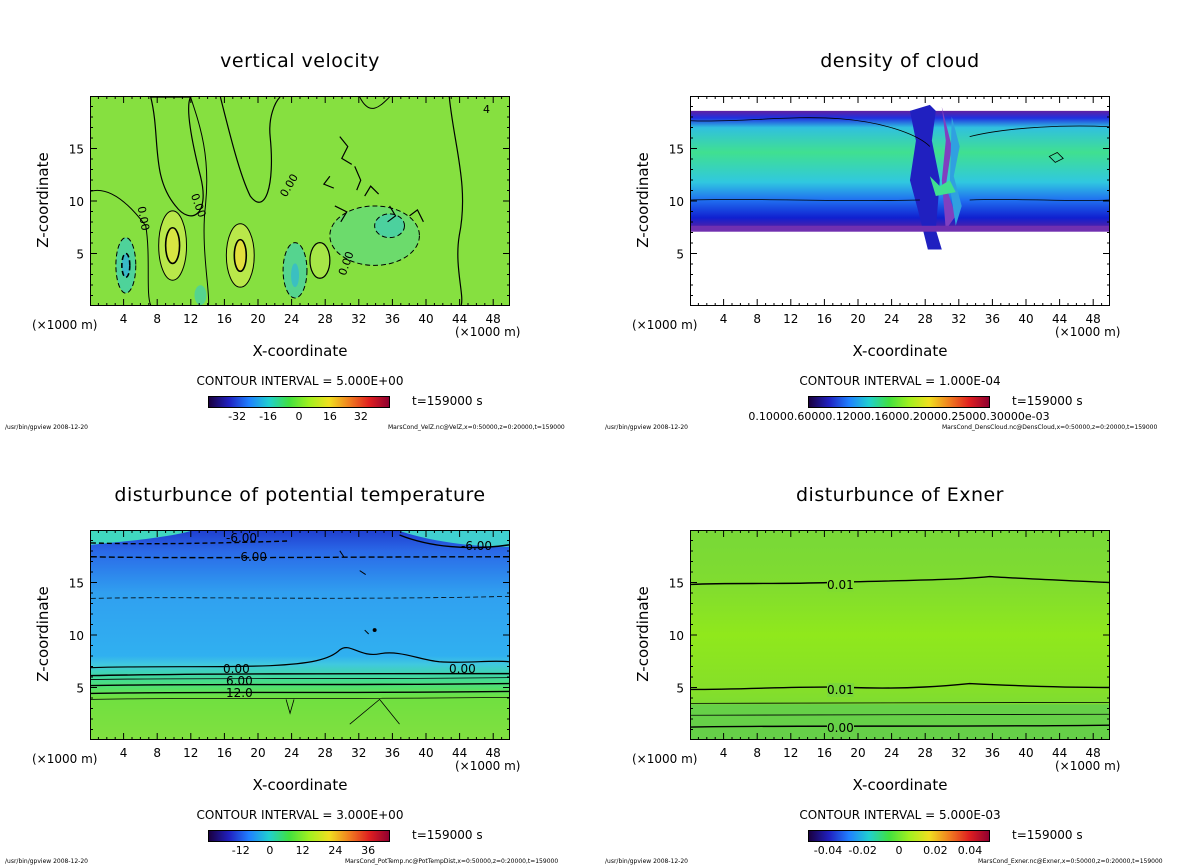  Describe the element at coordinates (970, 850) in the screenshot. I see `colorbar-tick: 0.04` at that location.